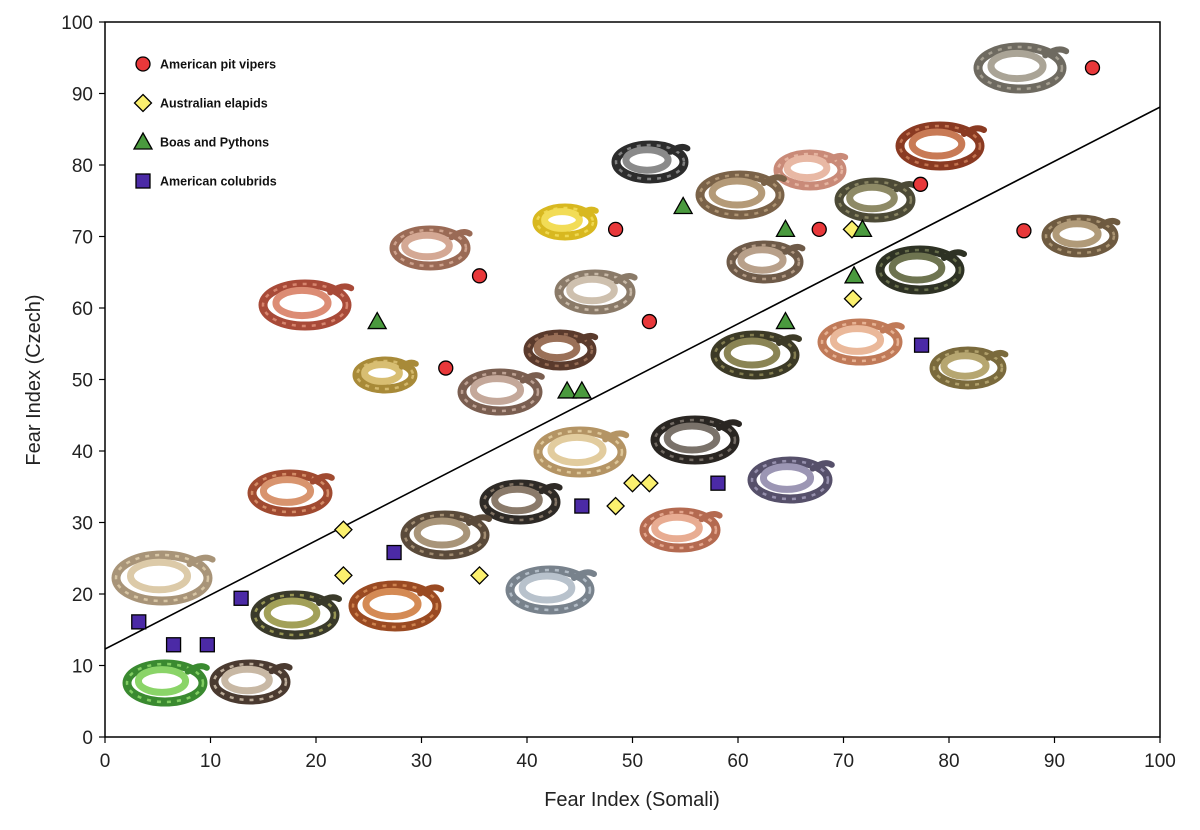 This screenshot has height=830, width=1200. I want to click on y-axis: 0 10 20 30 40 50 60 70 80 90 100, so click(83, 381).